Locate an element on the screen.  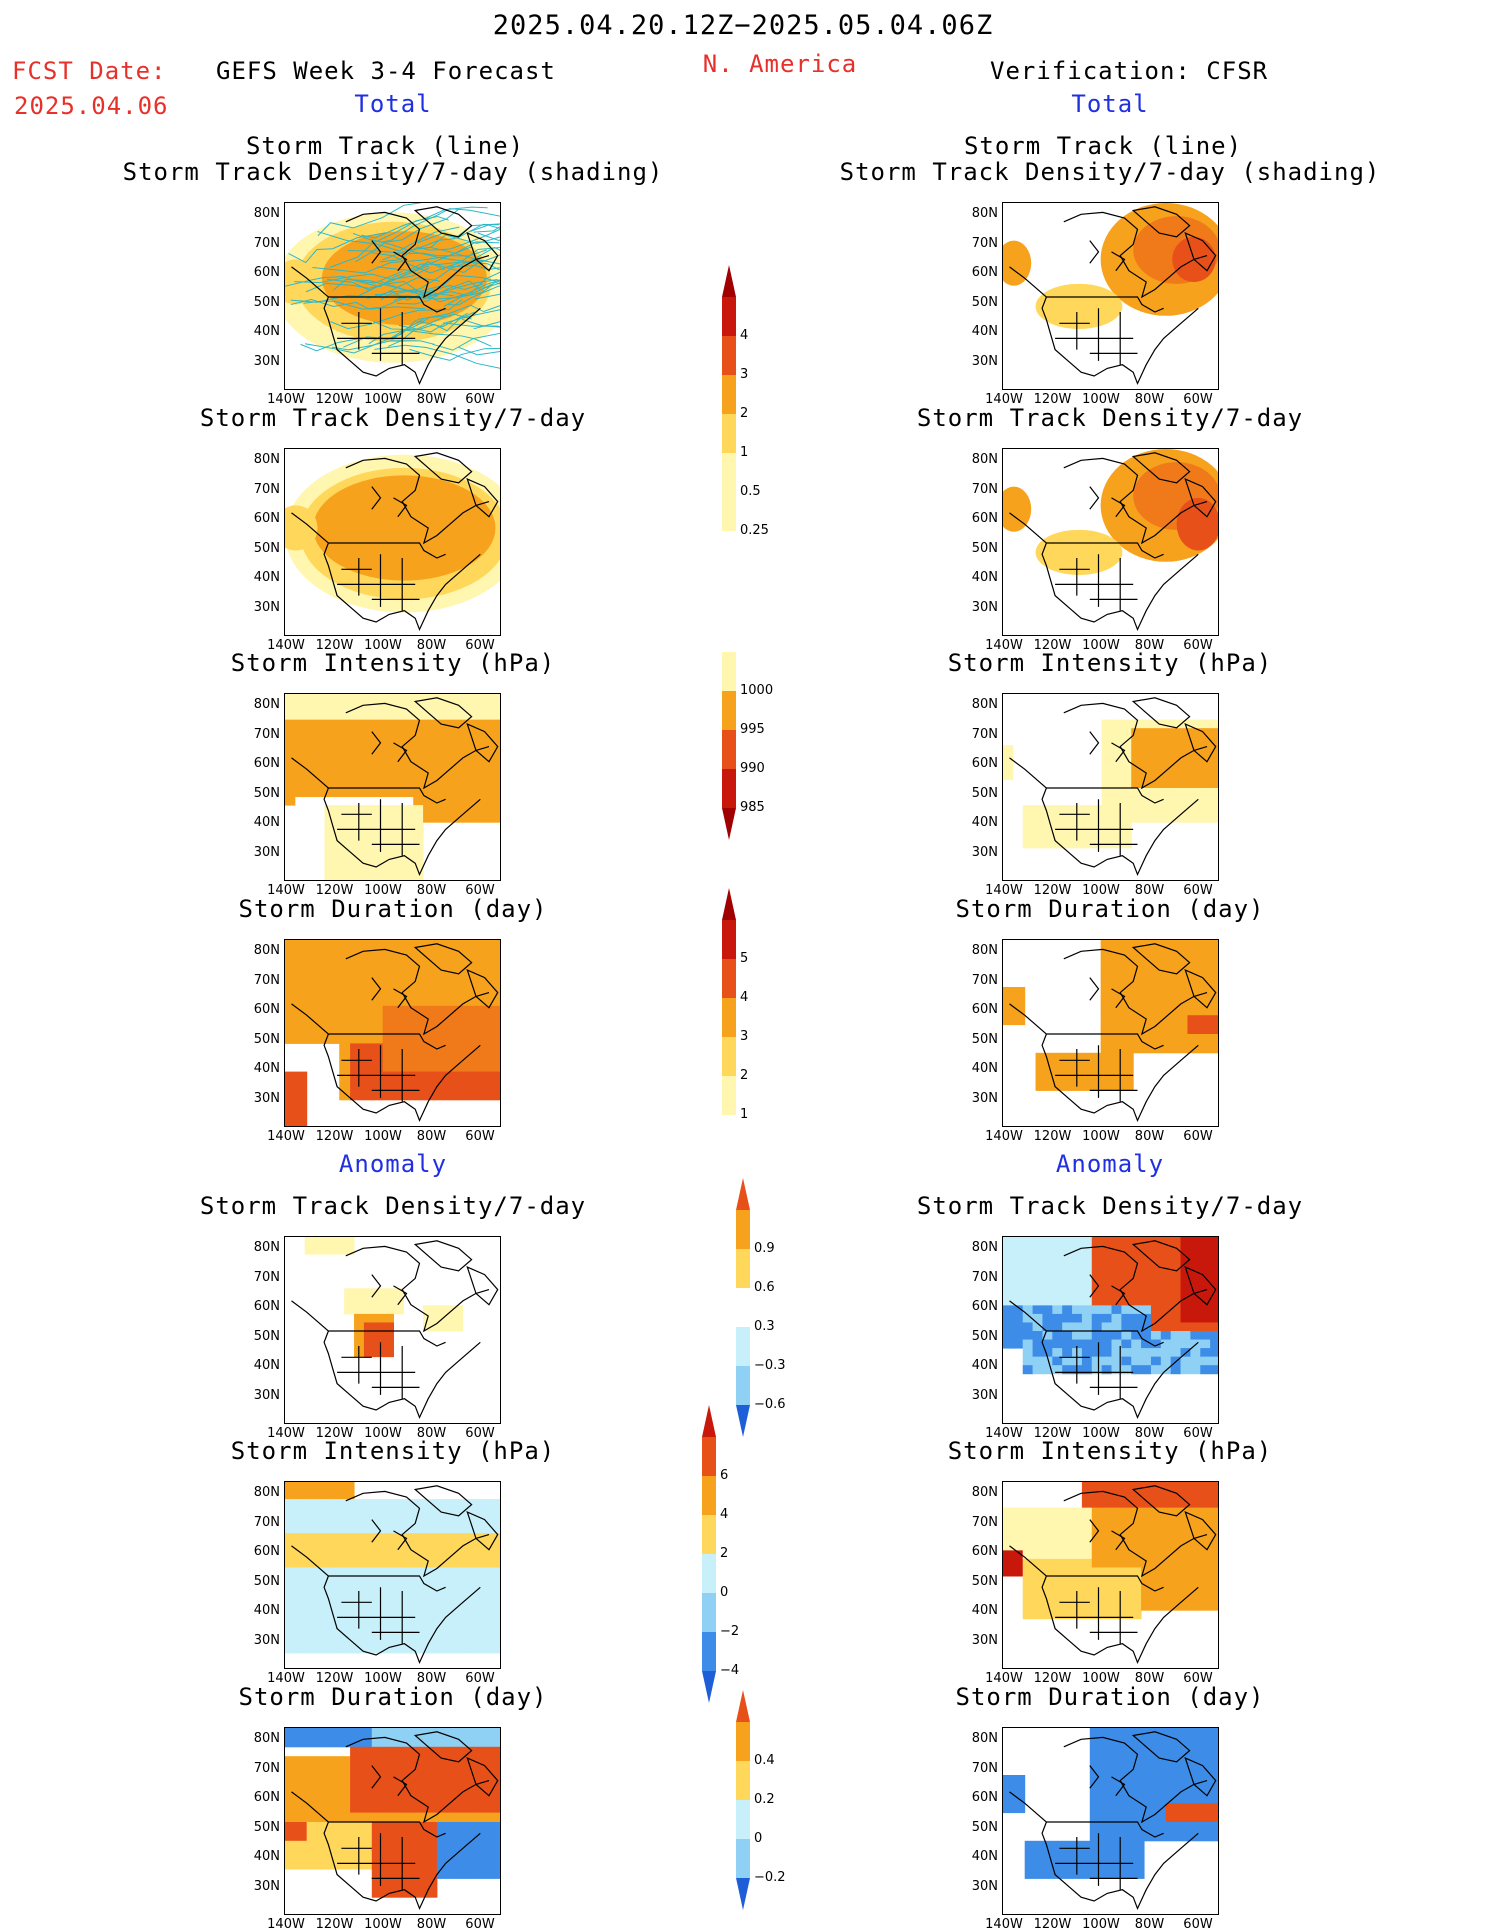
lat-tick-label: 80N is located at coordinates (984, 1247).